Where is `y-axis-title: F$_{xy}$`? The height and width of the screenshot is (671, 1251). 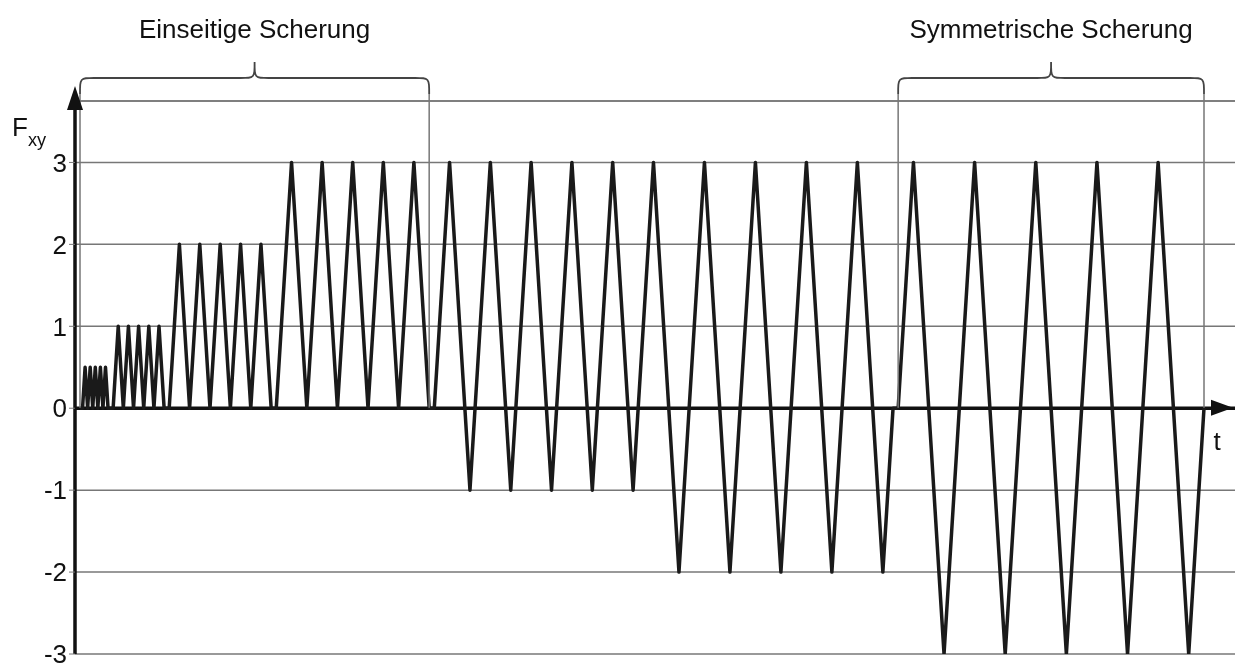 y-axis-title: F$_{xy}$ is located at coordinates (29, 131).